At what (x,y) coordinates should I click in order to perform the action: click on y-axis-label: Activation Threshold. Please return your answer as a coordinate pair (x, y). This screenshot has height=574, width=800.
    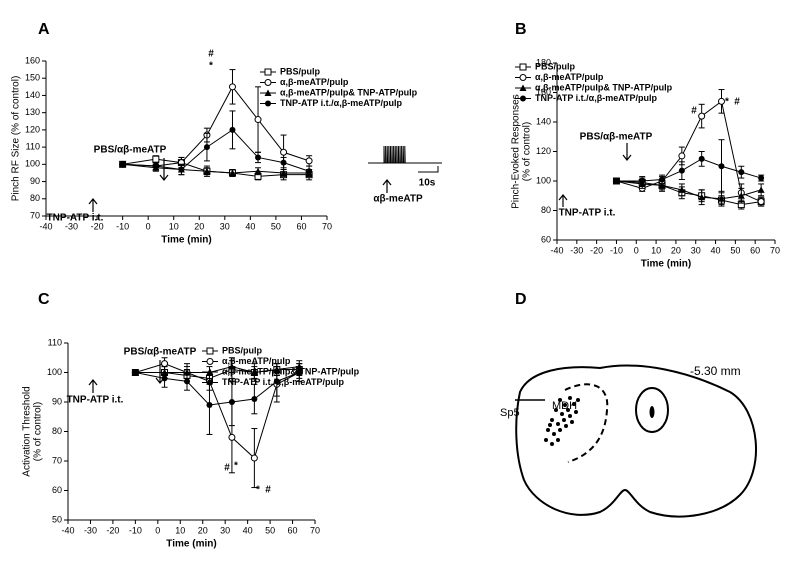
    Looking at the image, I should click on (27, 431).